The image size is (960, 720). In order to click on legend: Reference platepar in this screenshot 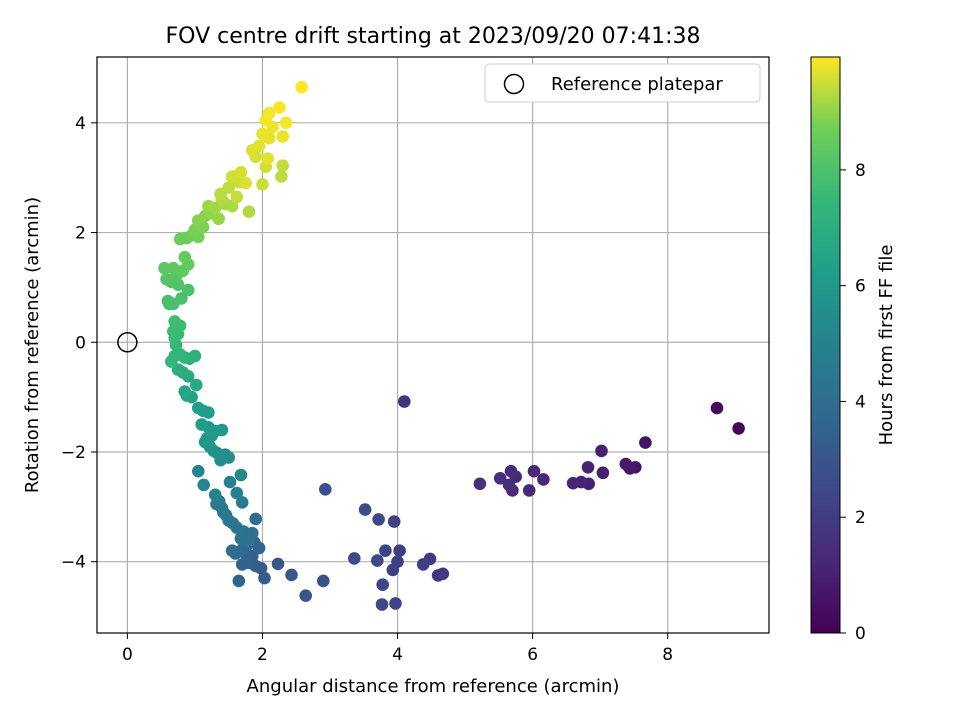, I will do `click(622, 83)`.